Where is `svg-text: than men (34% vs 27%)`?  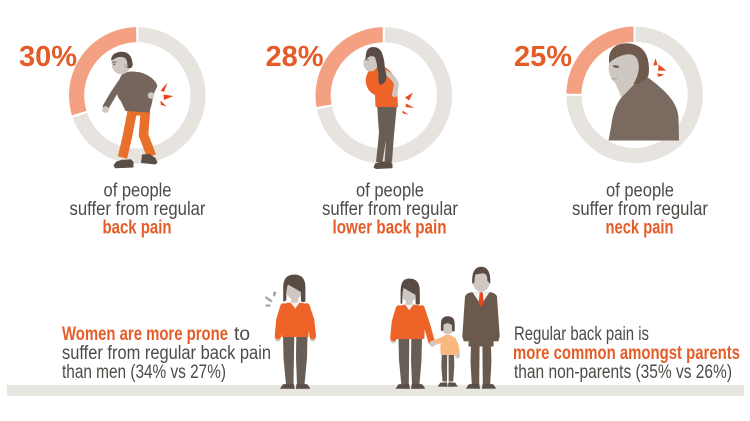 svg-text: than men (34% vs 27%) is located at coordinates (144, 372).